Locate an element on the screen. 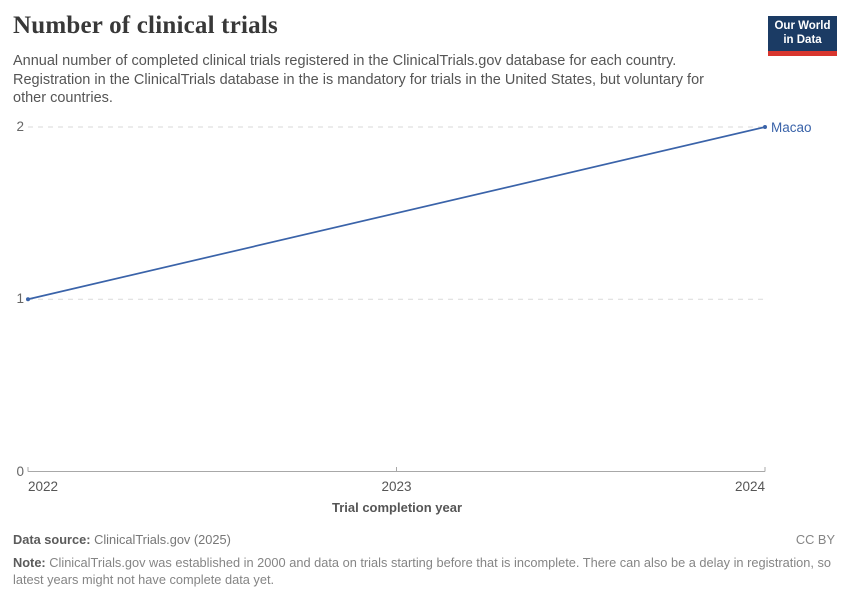 Image resolution: width=850 pixels, height=600 pixels. y-tick-0: 0 is located at coordinates (20, 471).